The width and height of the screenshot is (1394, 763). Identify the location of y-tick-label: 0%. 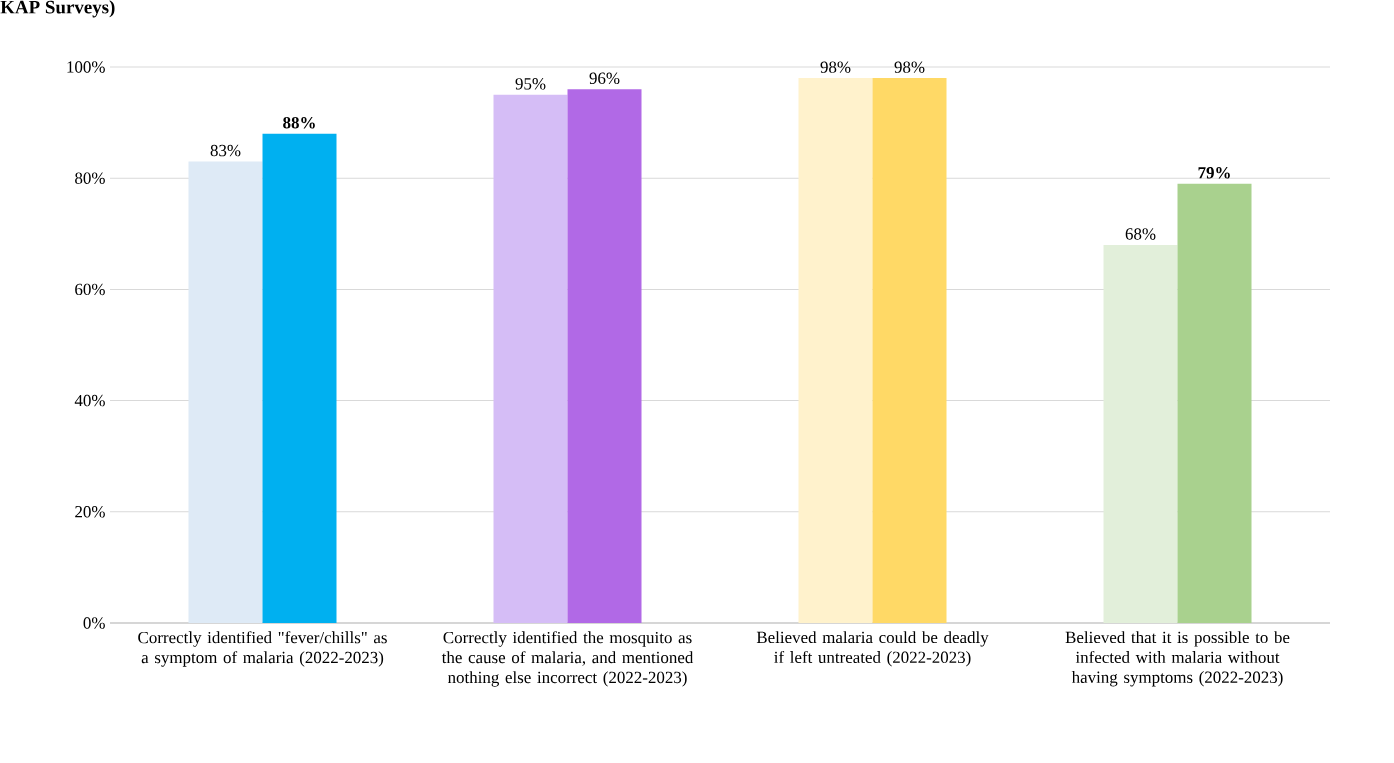
(94, 623).